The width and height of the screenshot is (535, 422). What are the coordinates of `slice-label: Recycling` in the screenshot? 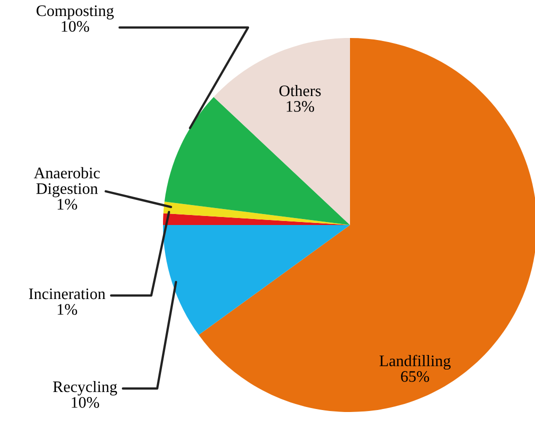 It's located at (85, 388).